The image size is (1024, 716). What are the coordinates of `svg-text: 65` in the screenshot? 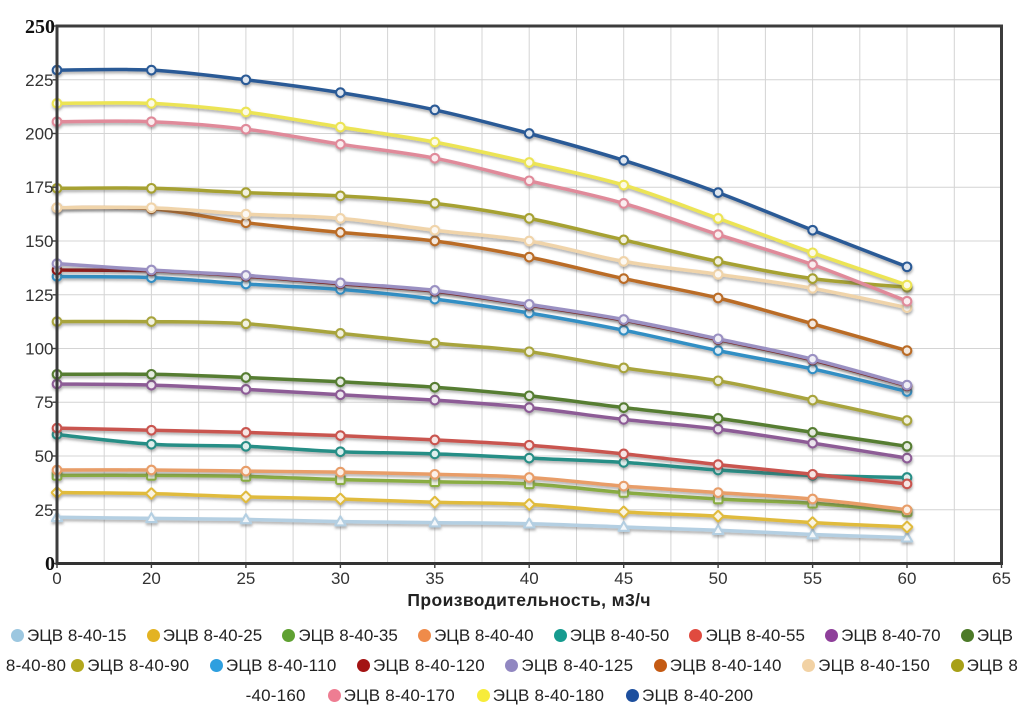 It's located at (1001, 578).